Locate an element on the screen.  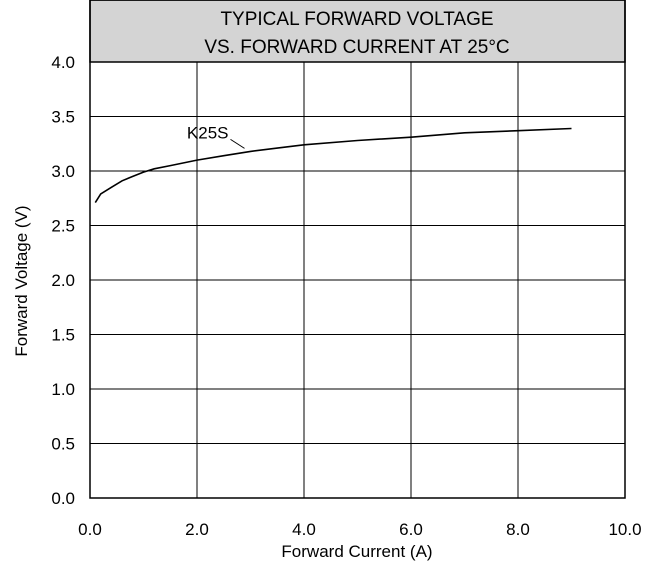
x-tick-label: 4.0 is located at coordinates (304, 529).